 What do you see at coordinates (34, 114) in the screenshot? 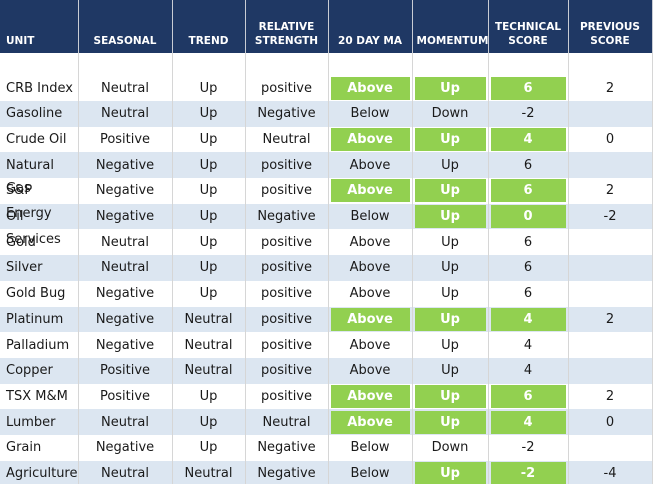
I see `cell-text: Gasoline` at bounding box center [34, 114].